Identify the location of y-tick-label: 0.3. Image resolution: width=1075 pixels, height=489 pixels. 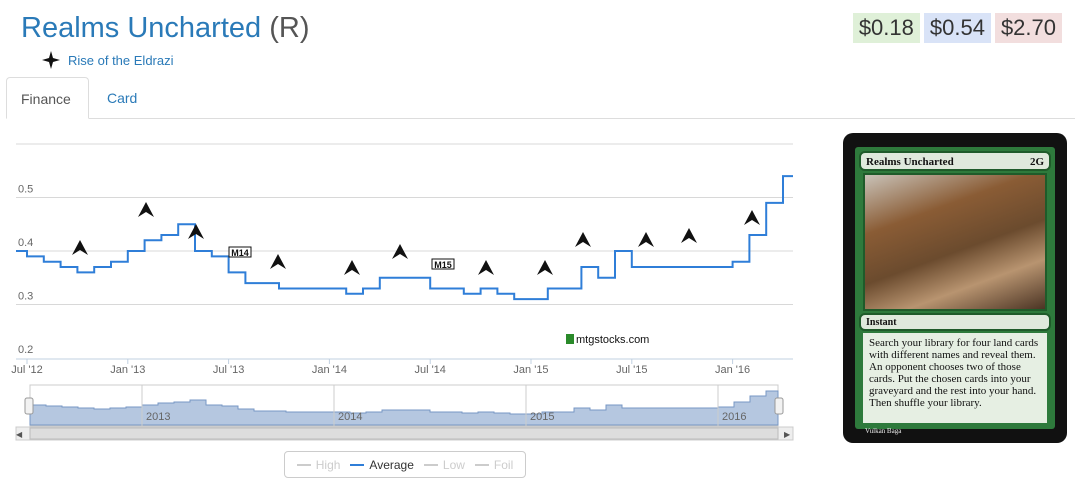
(25, 297).